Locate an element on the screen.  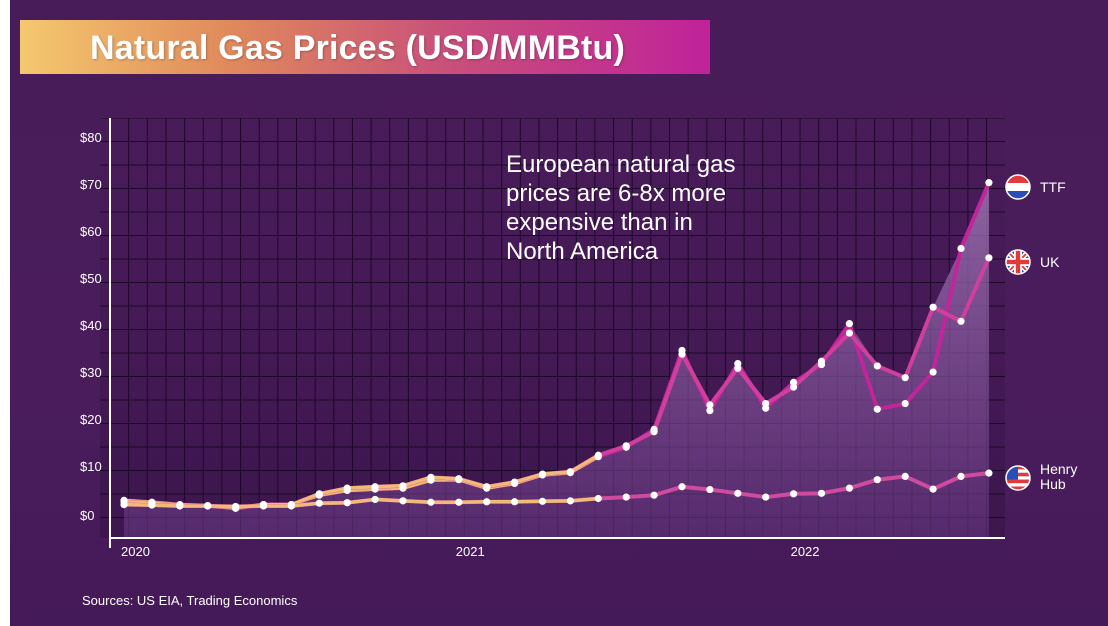
legend-label-henry-hub: Henry Hub is located at coordinates (1058, 476).